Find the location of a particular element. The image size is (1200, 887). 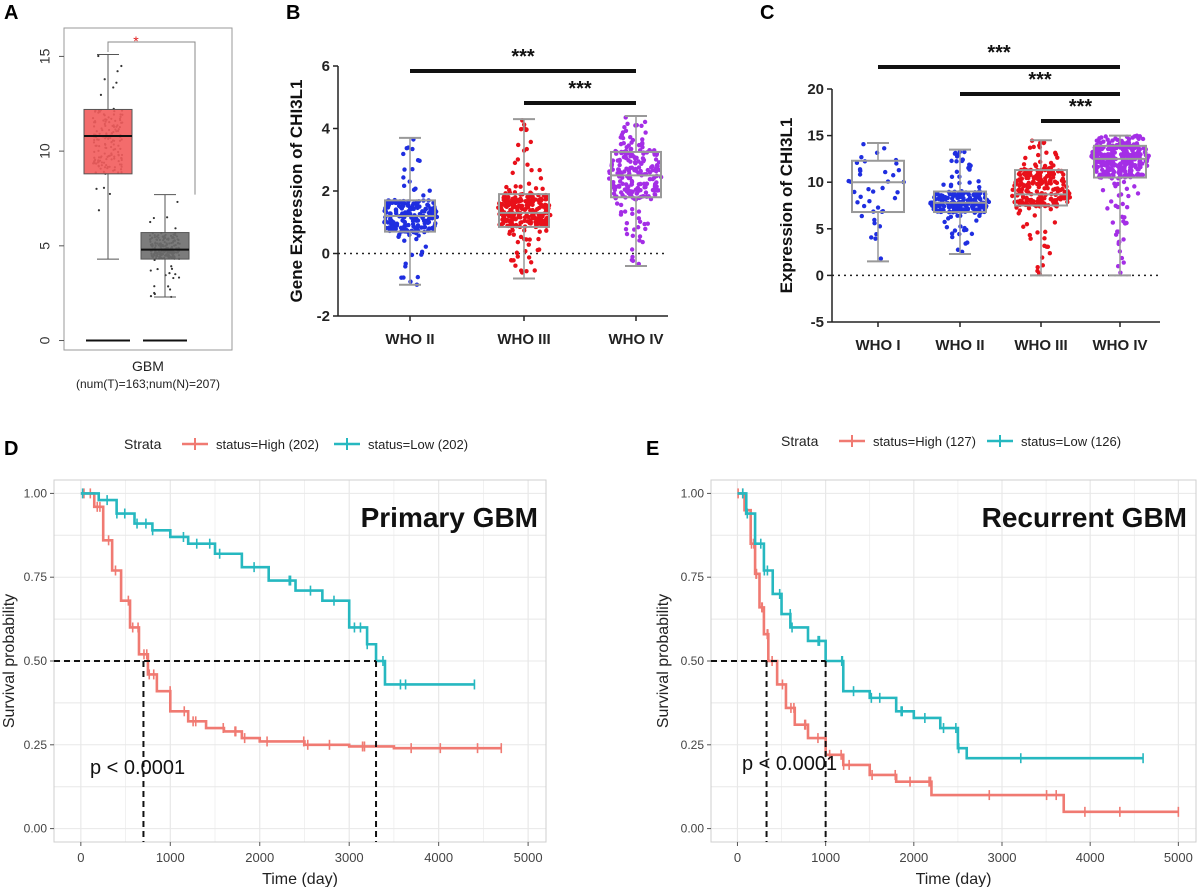

x-subtitle: (num(T)=163;num(N)=207) is located at coordinates (148, 384).